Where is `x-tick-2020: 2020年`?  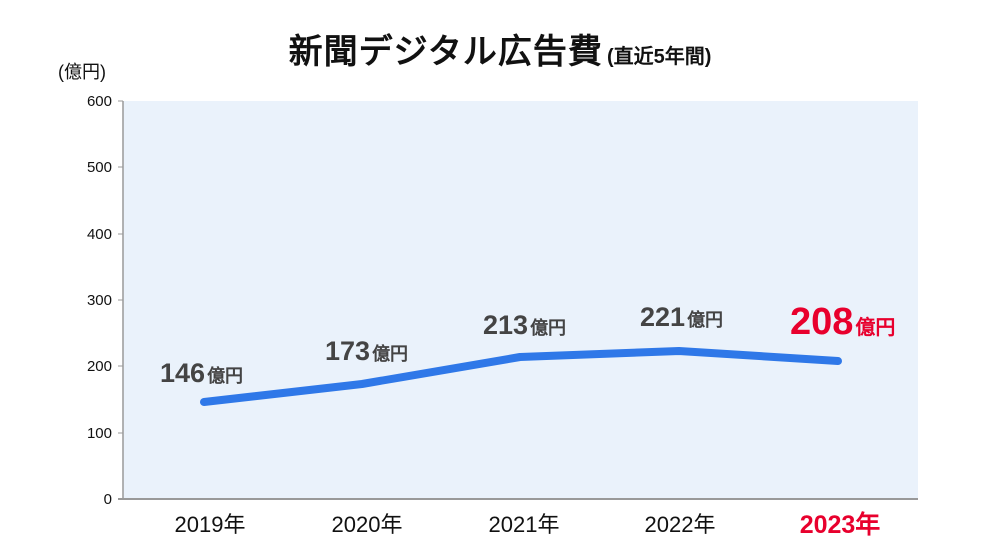 x-tick-2020: 2020年 is located at coordinates (367, 524).